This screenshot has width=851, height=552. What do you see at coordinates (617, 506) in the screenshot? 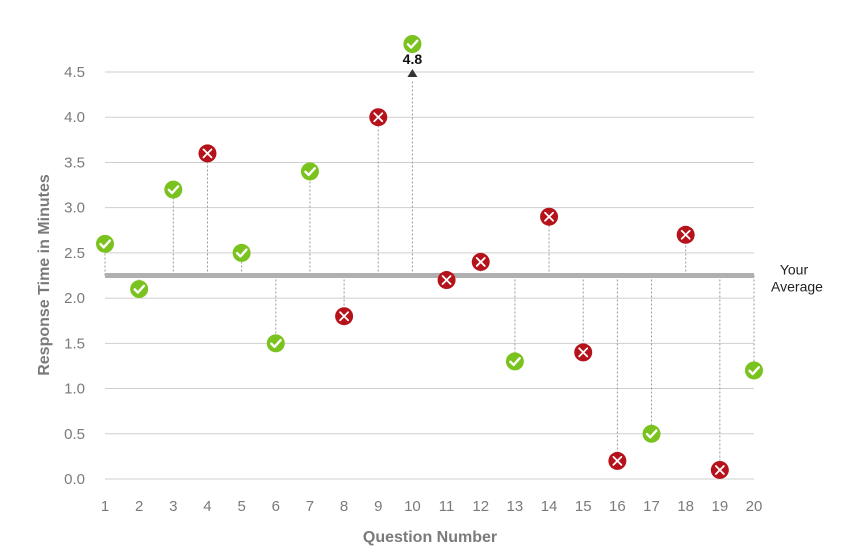
I see `x-tick-label: 16` at bounding box center [617, 506].